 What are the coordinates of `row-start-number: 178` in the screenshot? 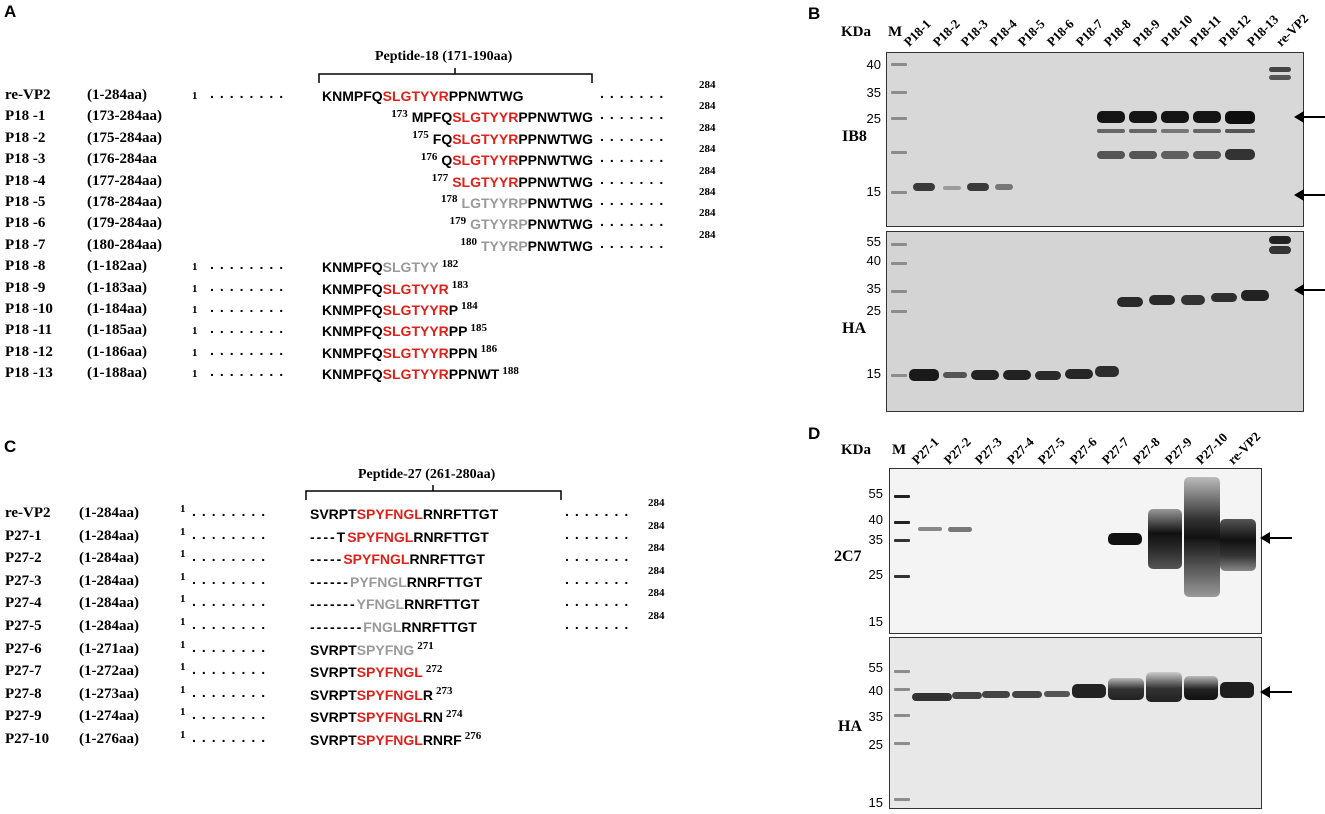 It's located at (449, 199).